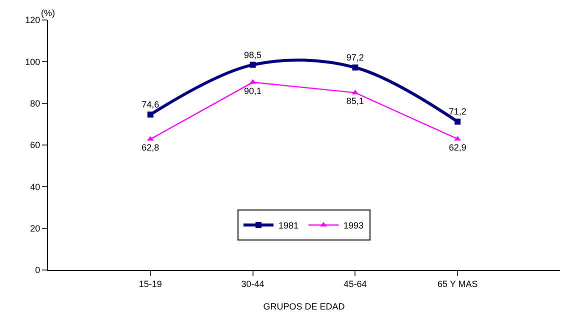  I want to click on data-label: 97,2, so click(355, 57).